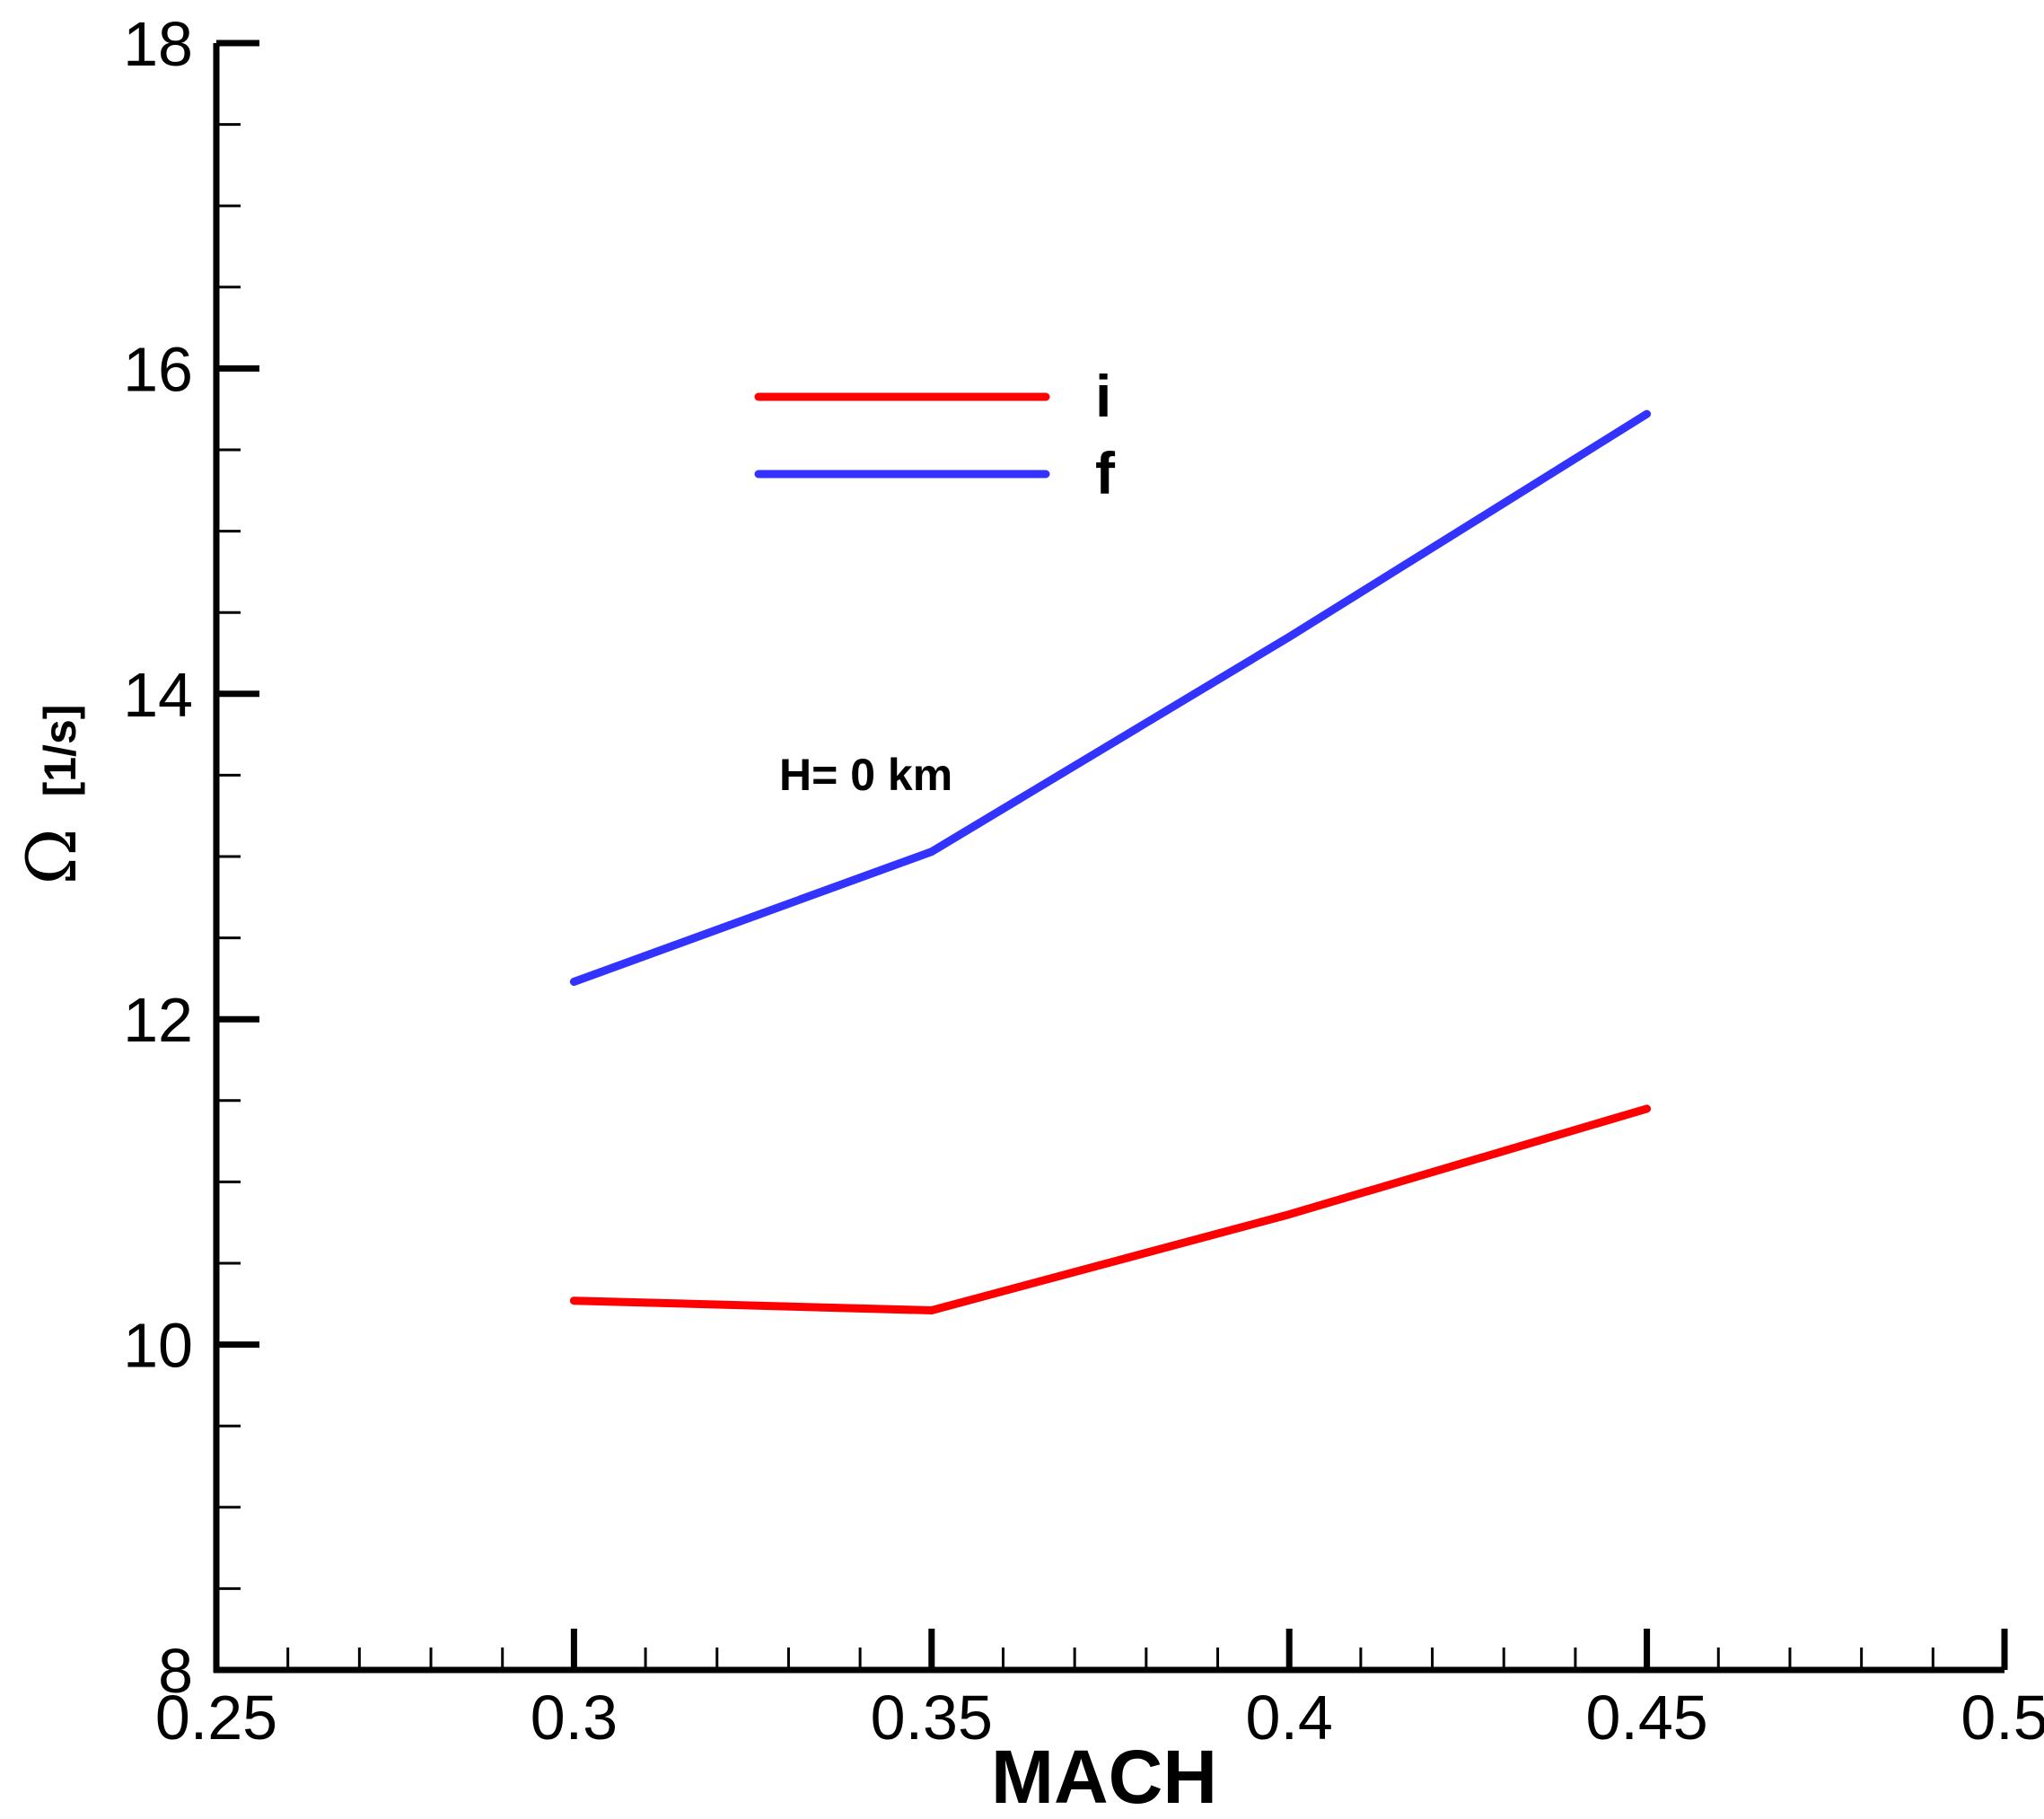 The image size is (2044, 1819). Describe the element at coordinates (158, 695) in the screenshot. I see `y-tick-label: 14` at that location.